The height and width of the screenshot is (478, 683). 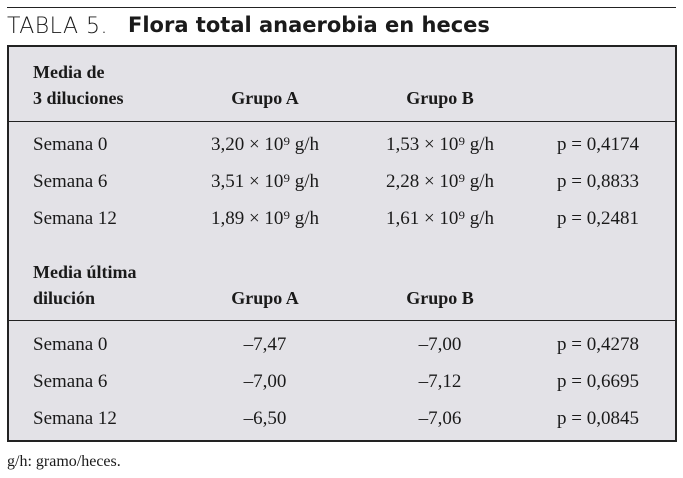 I want to click on cell: p = 0,2481, so click(x=598, y=218).